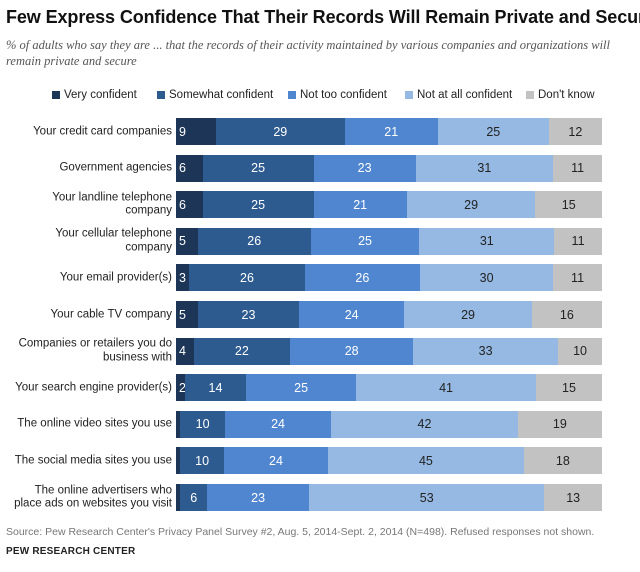 The width and height of the screenshot is (640, 572). I want to click on bar-row: 5 23 24 29 16, so click(389, 314).